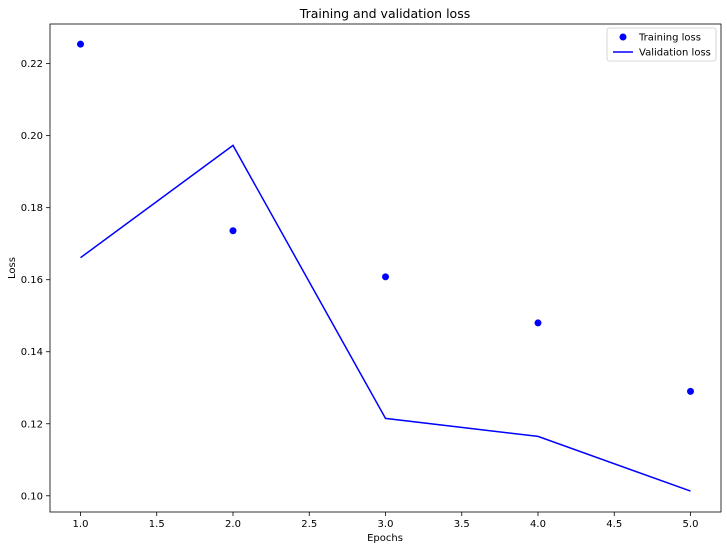 This screenshot has width=727, height=550. Describe the element at coordinates (384, 13) in the screenshot. I see `chart-title: Training and validation loss` at that location.